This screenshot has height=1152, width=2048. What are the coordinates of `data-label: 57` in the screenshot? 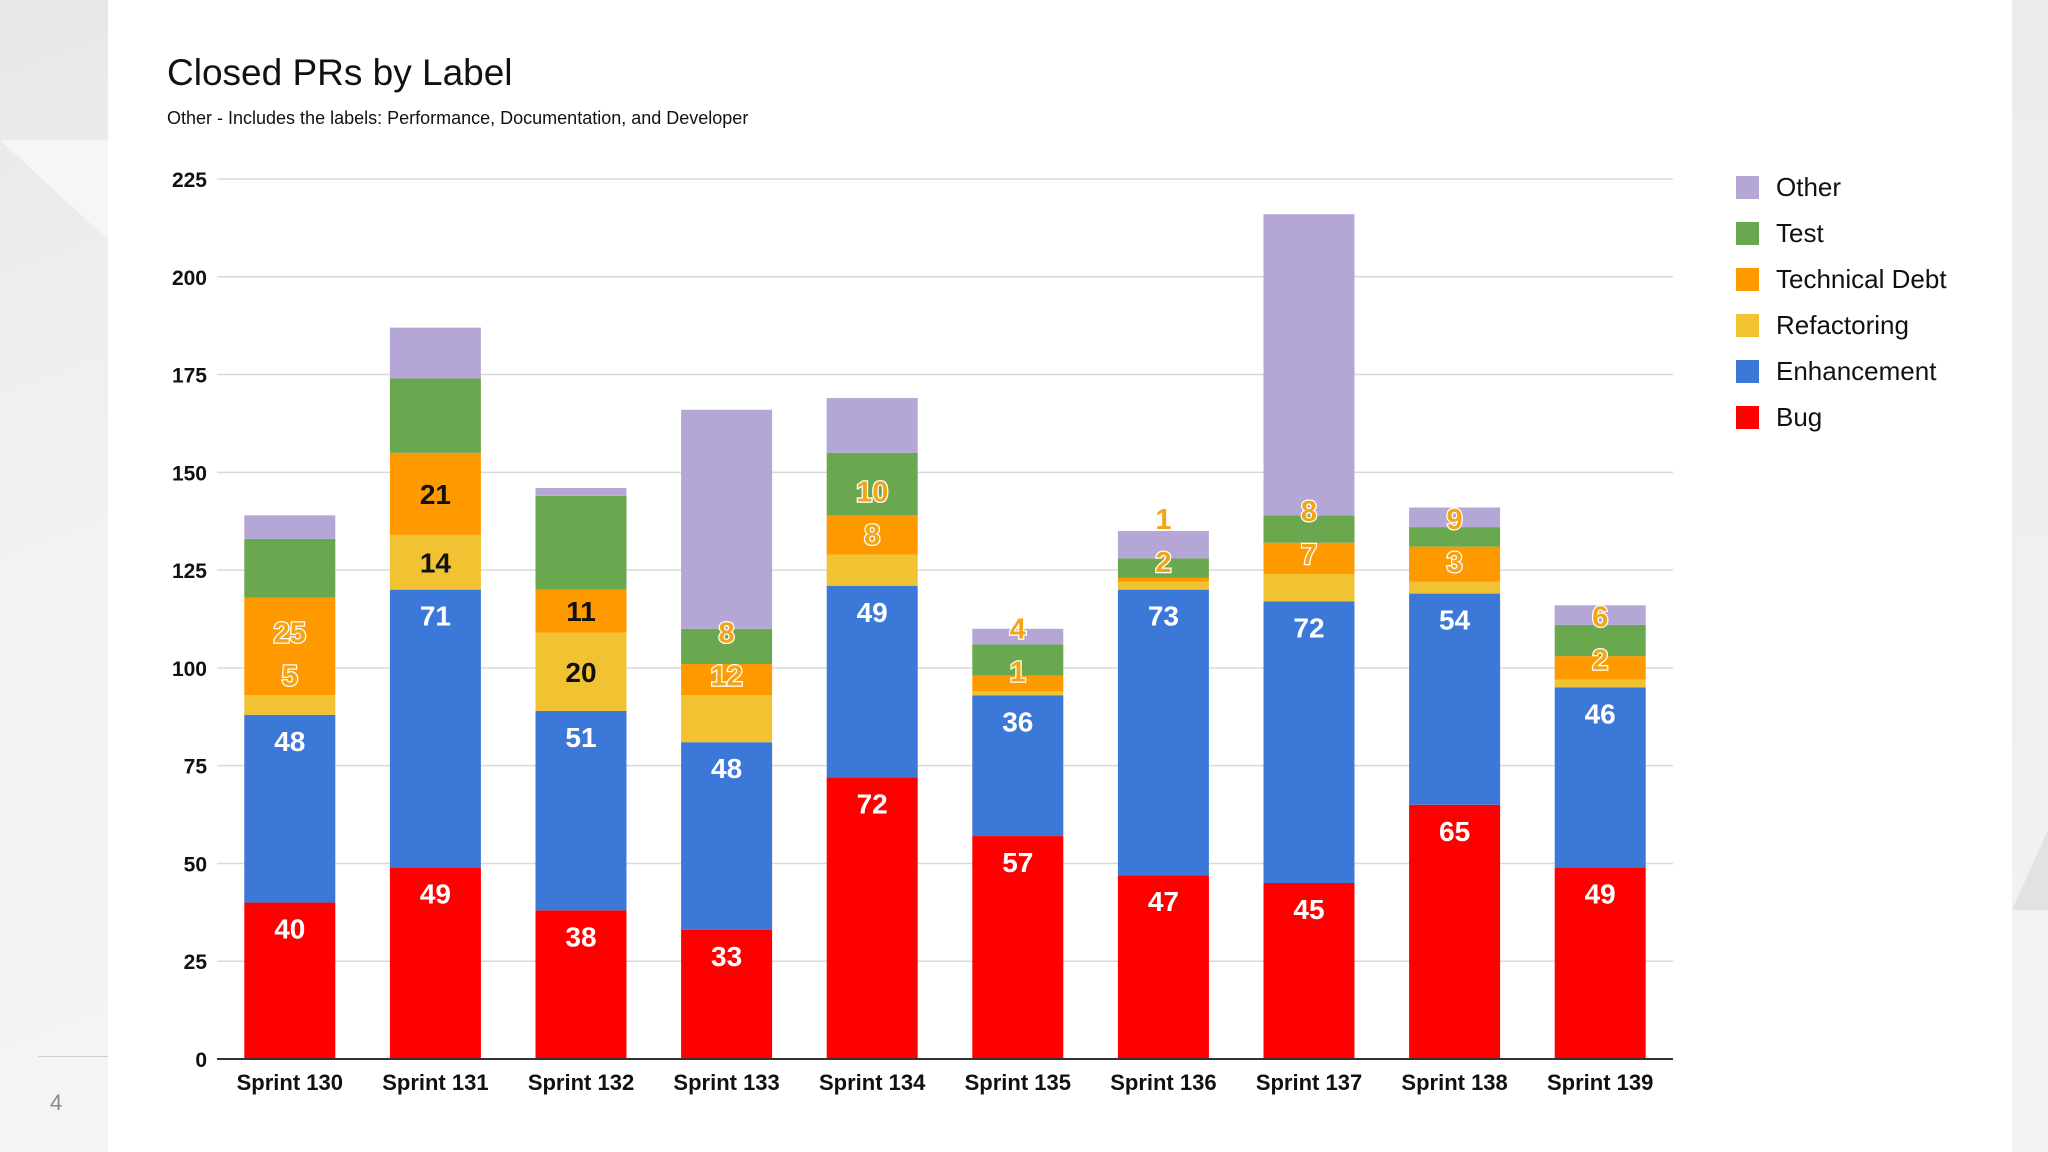 It's located at (1017, 862).